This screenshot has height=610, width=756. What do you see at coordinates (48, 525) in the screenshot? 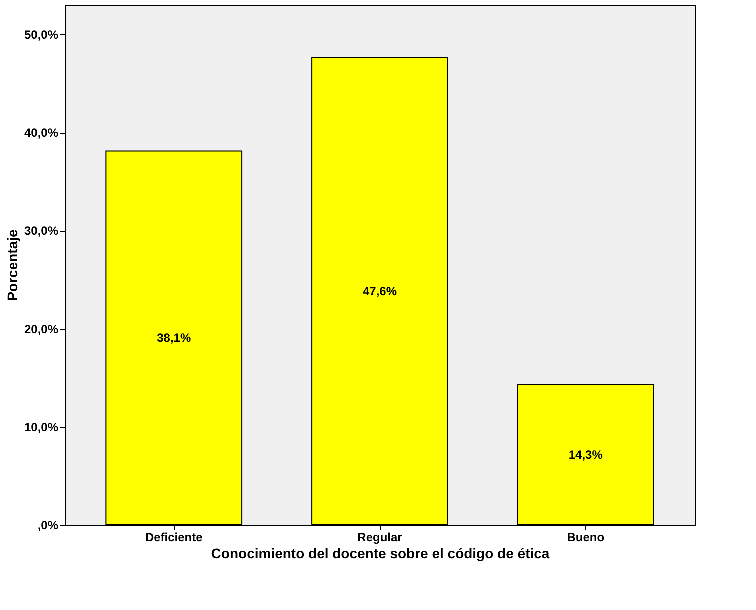
I see `y-tick-label: ,0%` at bounding box center [48, 525].